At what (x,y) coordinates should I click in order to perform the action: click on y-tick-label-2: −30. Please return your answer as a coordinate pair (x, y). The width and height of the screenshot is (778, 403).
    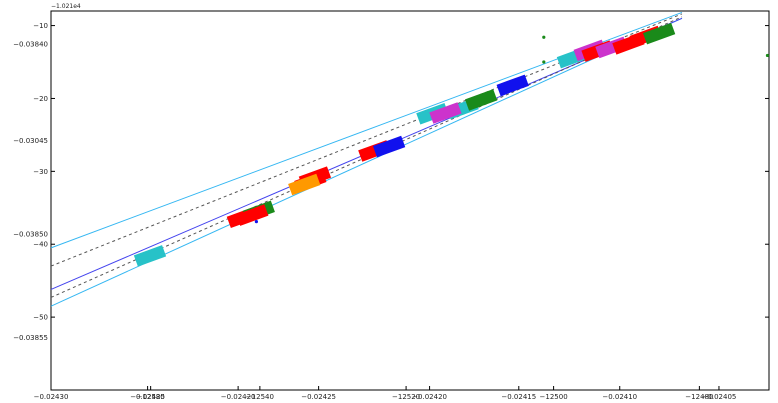
    Looking at the image, I should click on (40, 172).